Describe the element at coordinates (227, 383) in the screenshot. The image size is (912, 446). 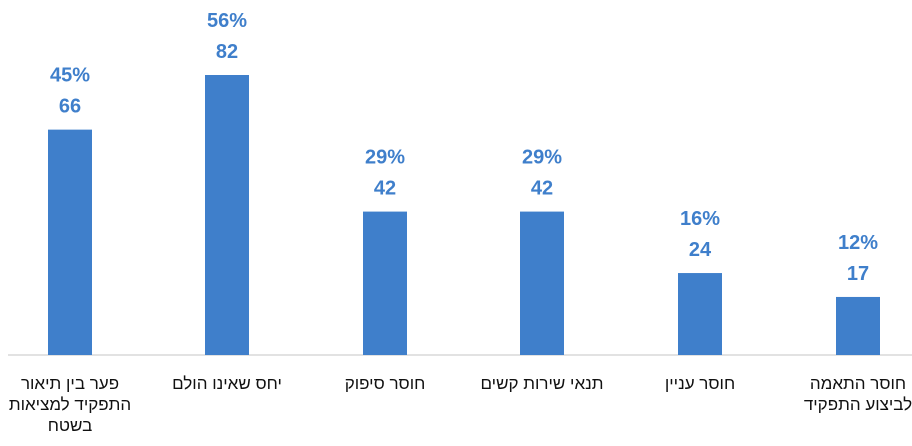
I see `category-label: יחס שאינו הולם` at that location.